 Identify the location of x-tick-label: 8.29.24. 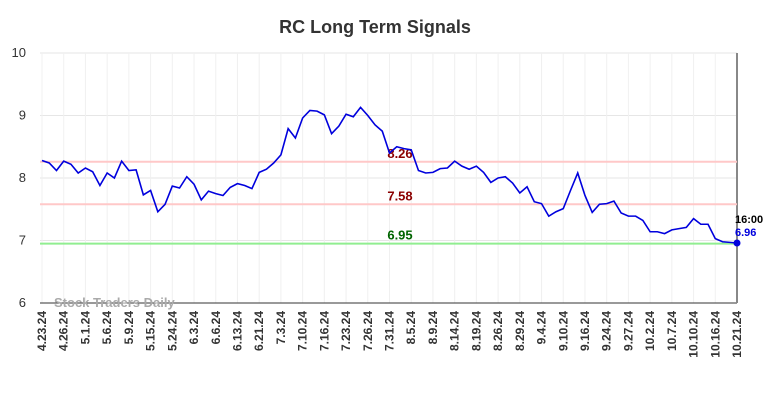
(520, 331).